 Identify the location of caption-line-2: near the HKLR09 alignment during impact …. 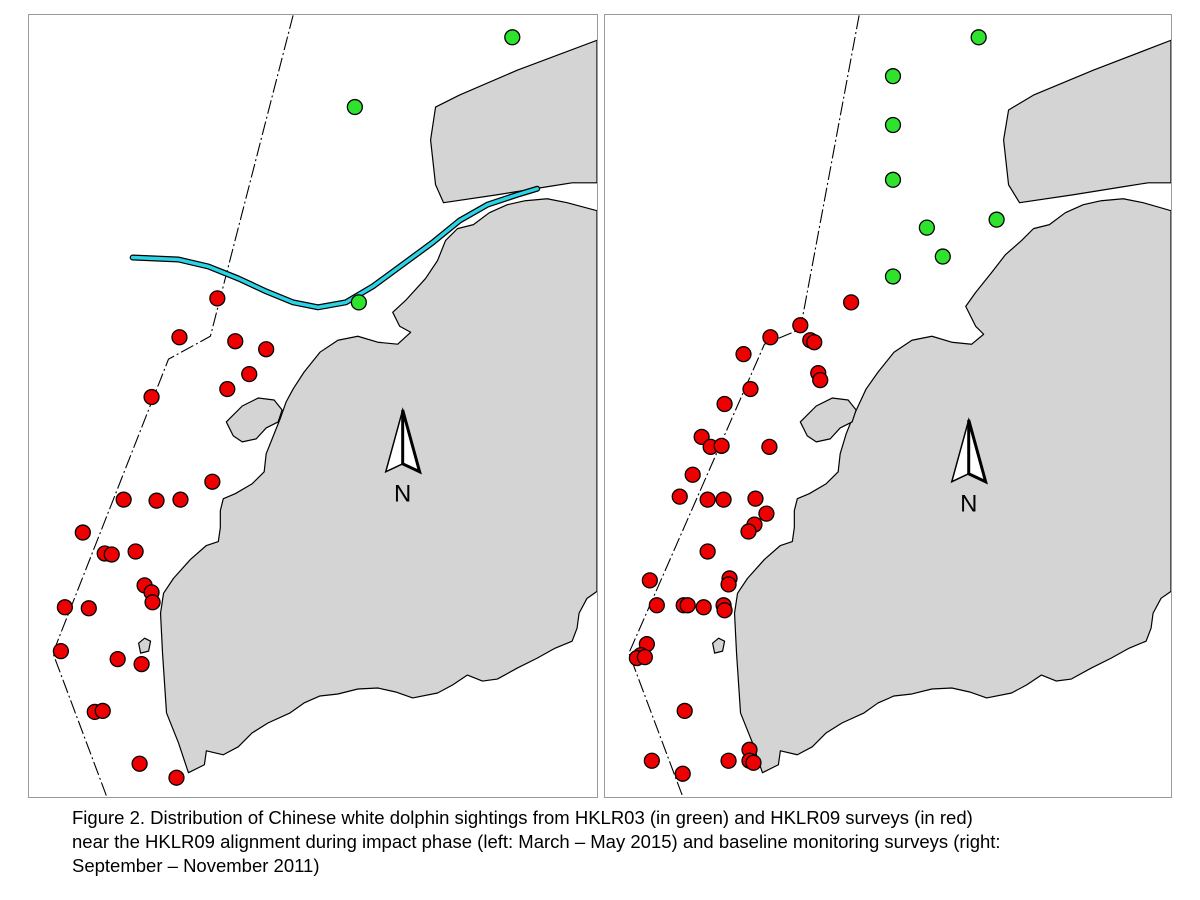
(536, 841).